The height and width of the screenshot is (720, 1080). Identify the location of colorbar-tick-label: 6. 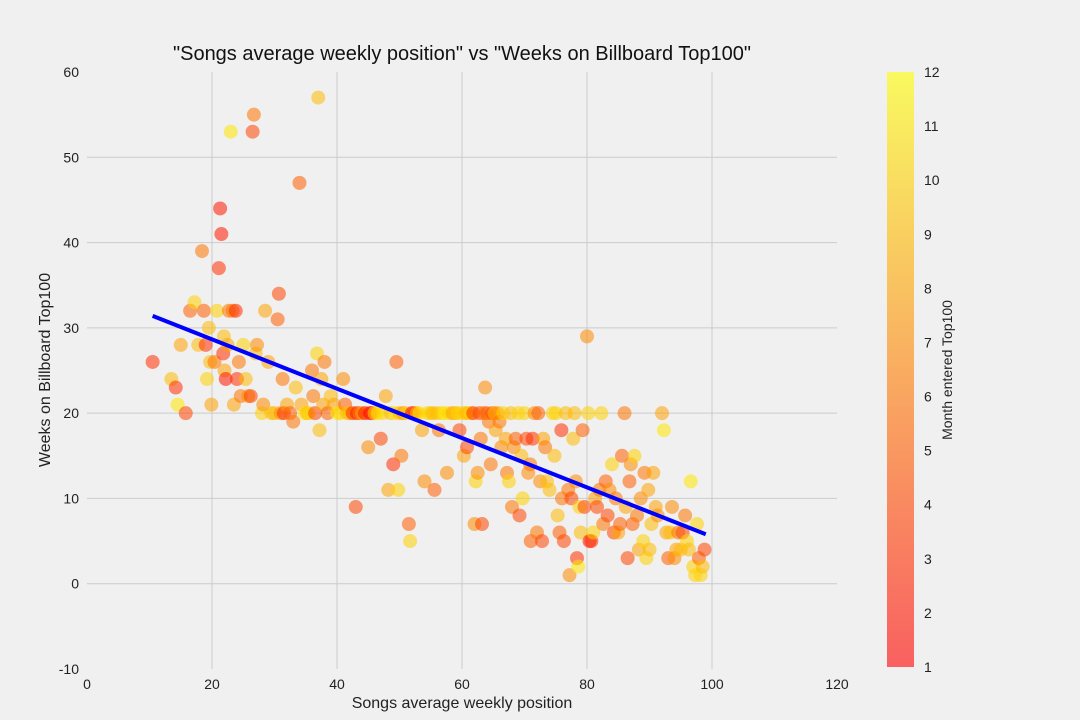
(928, 397).